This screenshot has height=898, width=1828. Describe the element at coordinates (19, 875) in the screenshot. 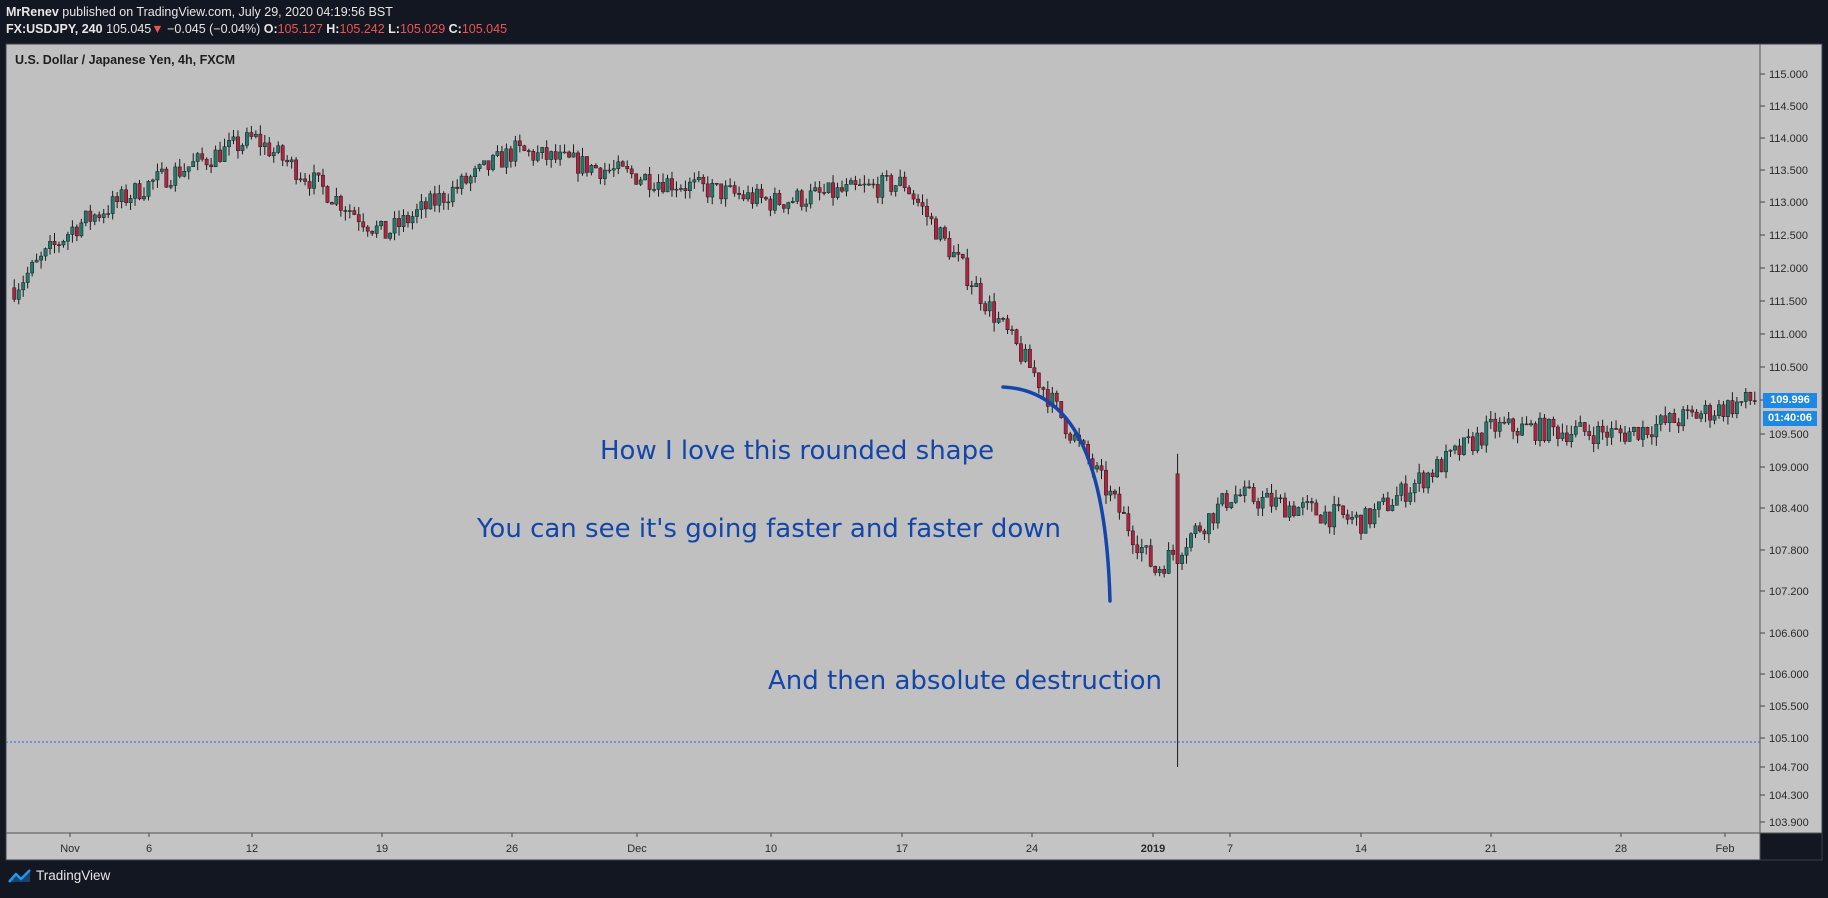

I see `tradingview-logo-icon` at that location.